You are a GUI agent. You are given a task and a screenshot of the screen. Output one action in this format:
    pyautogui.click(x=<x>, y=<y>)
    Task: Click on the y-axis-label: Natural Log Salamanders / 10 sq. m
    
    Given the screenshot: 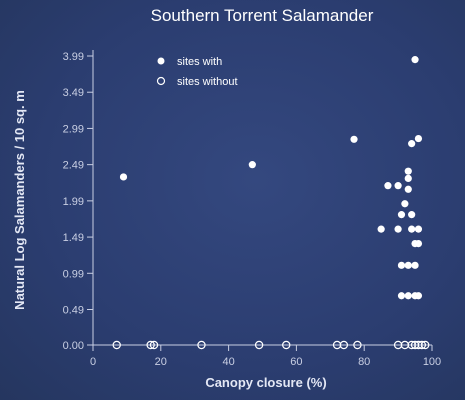 What is the action you would take?
    pyautogui.click(x=19, y=200)
    